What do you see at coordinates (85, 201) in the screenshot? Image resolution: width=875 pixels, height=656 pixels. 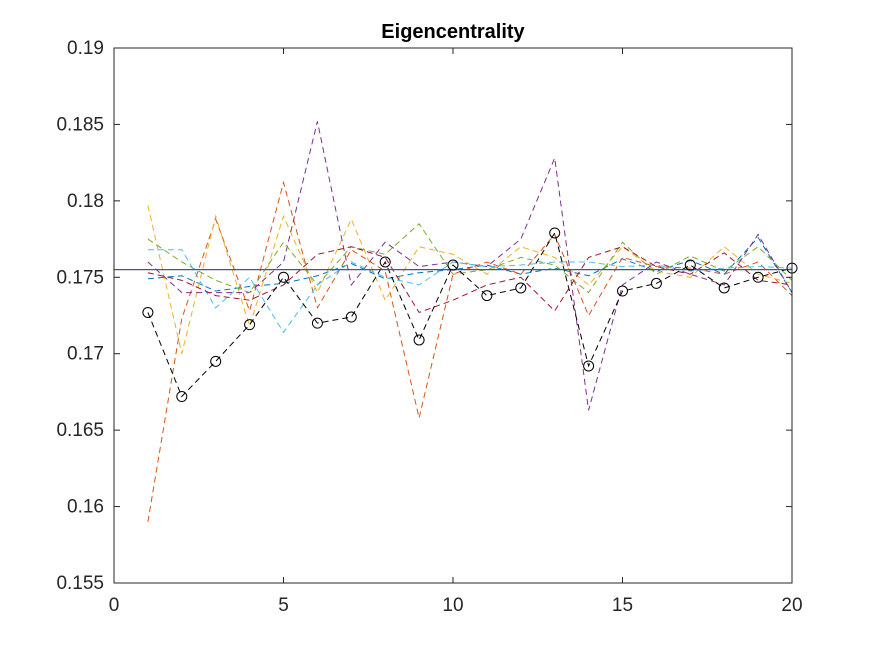 I see `y-tick-label: 0.18` at bounding box center [85, 201].